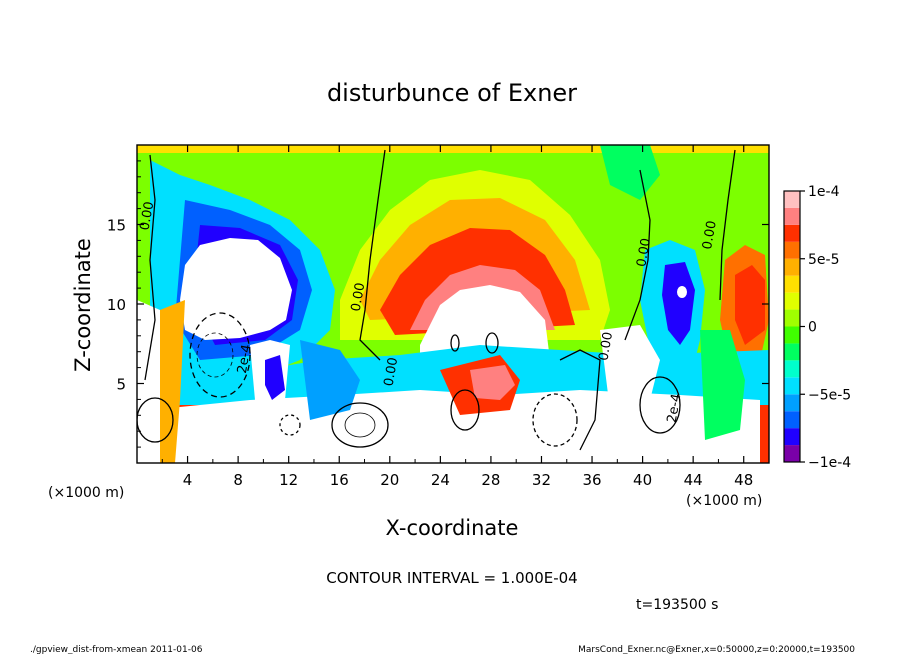 The width and height of the screenshot is (904, 654). Describe the element at coordinates (116, 649) in the screenshot. I see `footer-left: ./gpview_dist-from-xmean 2011-01-06` at that location.